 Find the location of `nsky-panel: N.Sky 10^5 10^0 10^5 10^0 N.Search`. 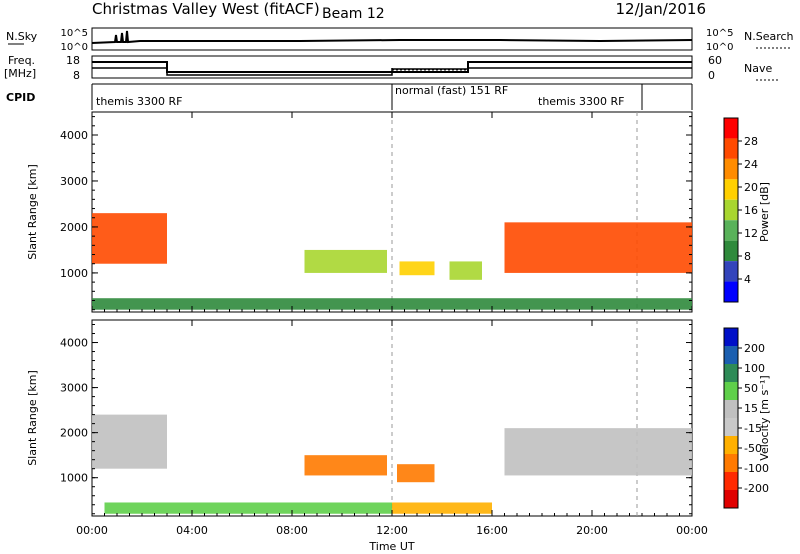

nsky-panel: N.Sky 10^5 10^0 10^5 10^0 N.Search is located at coordinates (400, 40).